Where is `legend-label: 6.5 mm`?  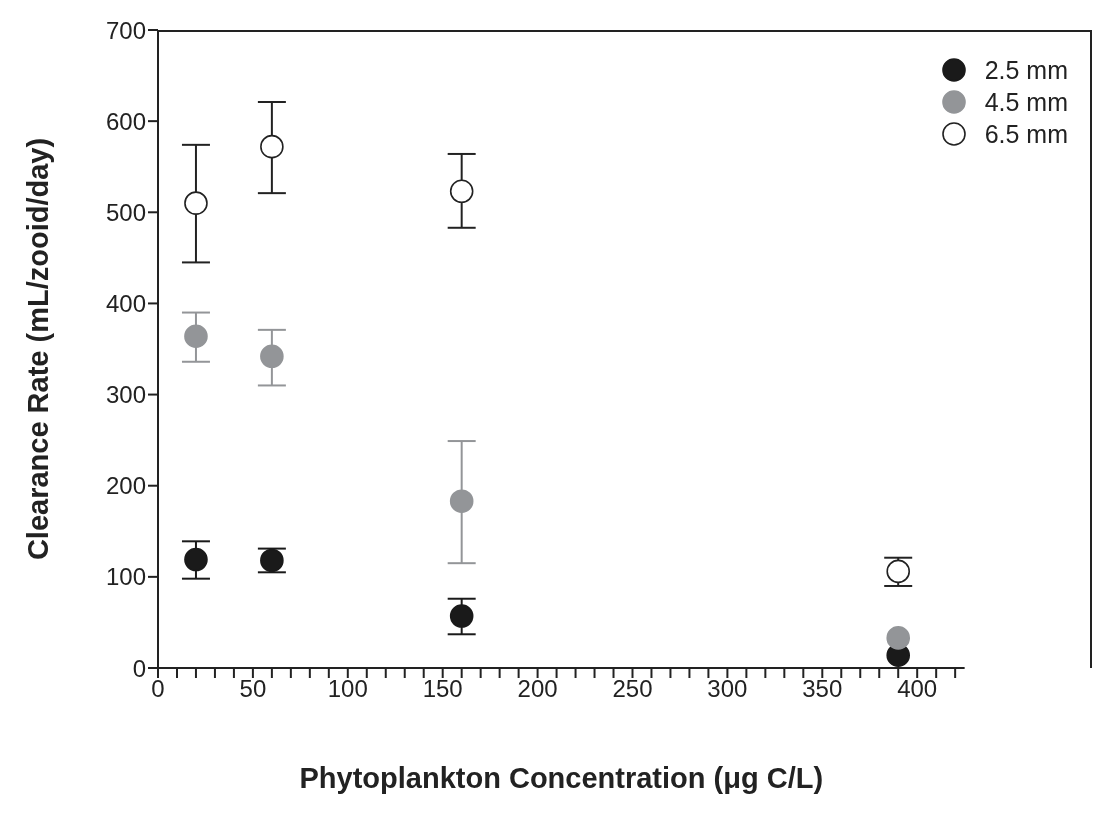
legend-label: 6.5 mm is located at coordinates (1026, 134).